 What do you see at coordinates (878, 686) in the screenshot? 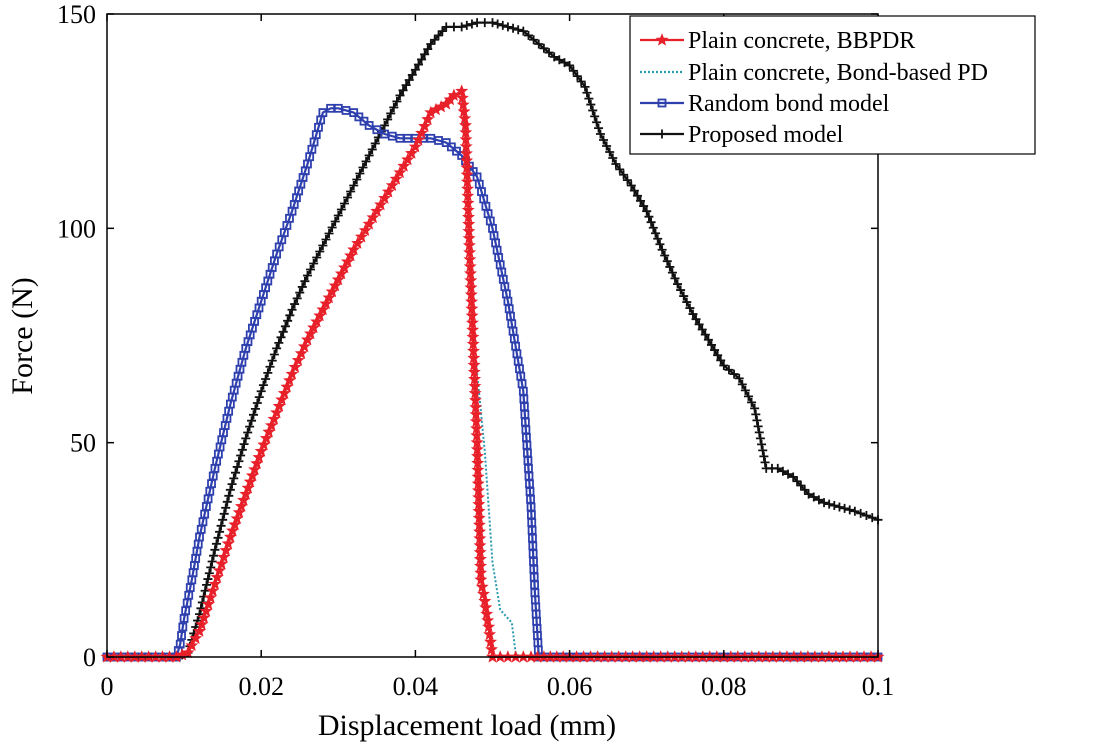
I see `x-tick-label: 0.1` at bounding box center [878, 686].